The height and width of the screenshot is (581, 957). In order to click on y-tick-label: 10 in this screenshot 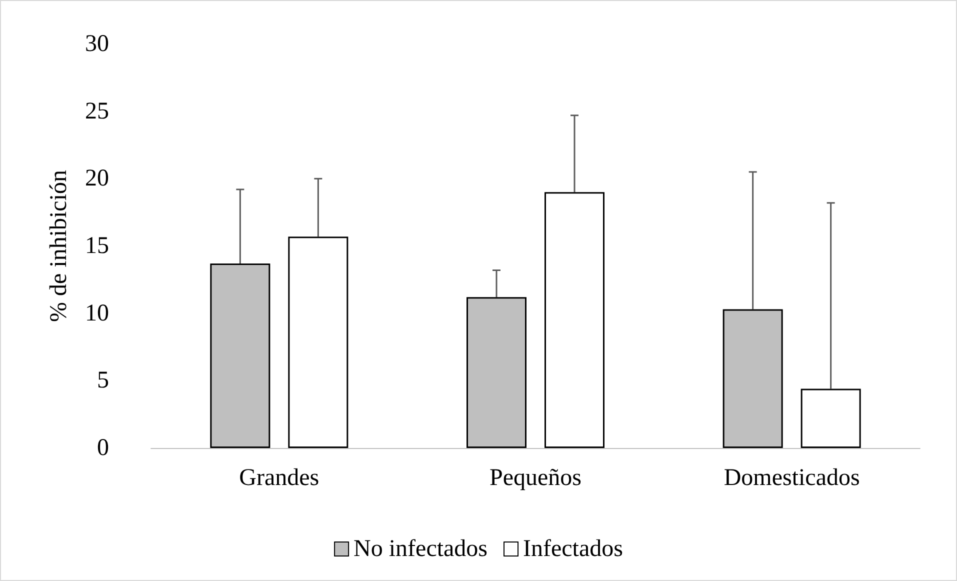, I will do `click(97, 313)`.